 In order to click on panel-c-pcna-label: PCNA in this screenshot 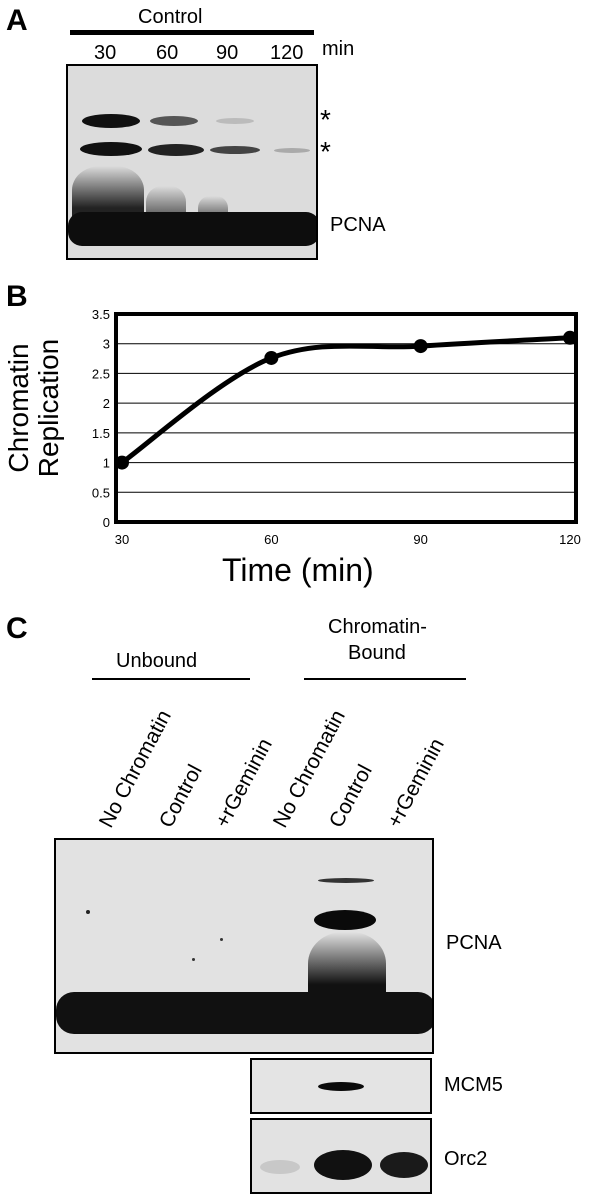, I will do `click(474, 943)`.